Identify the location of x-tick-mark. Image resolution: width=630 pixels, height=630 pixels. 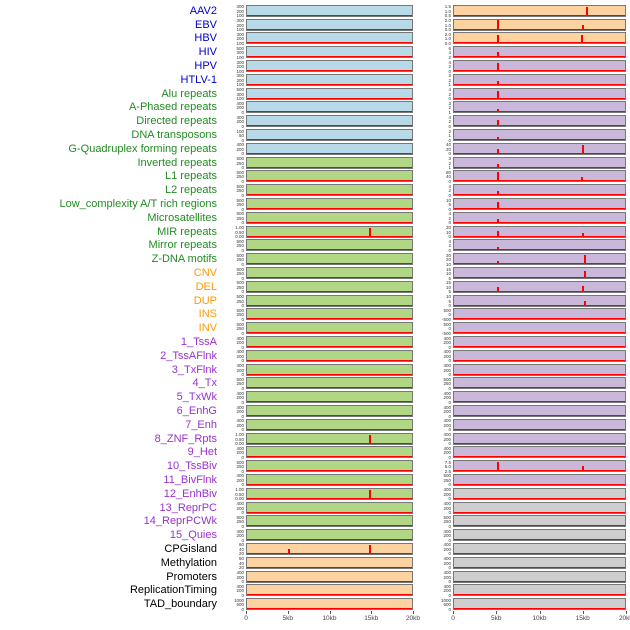
(540, 613).